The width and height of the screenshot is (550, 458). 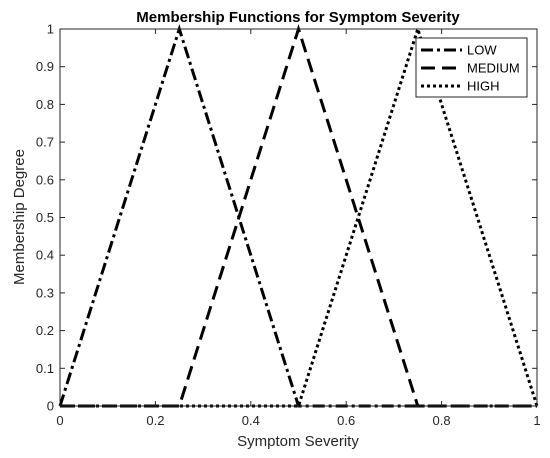 I want to click on legend-label-high: HIGH, so click(x=483, y=86).